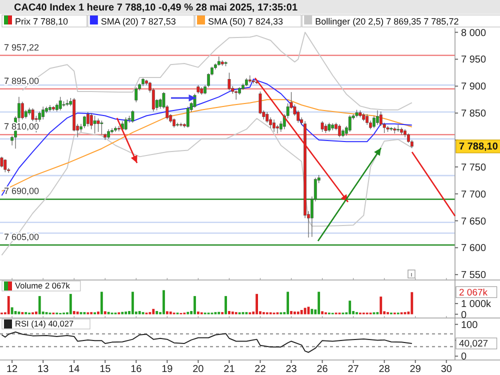  What do you see at coordinates (12, 369) in the screenshot?
I see `x-tick-label: 12` at bounding box center [12, 369].